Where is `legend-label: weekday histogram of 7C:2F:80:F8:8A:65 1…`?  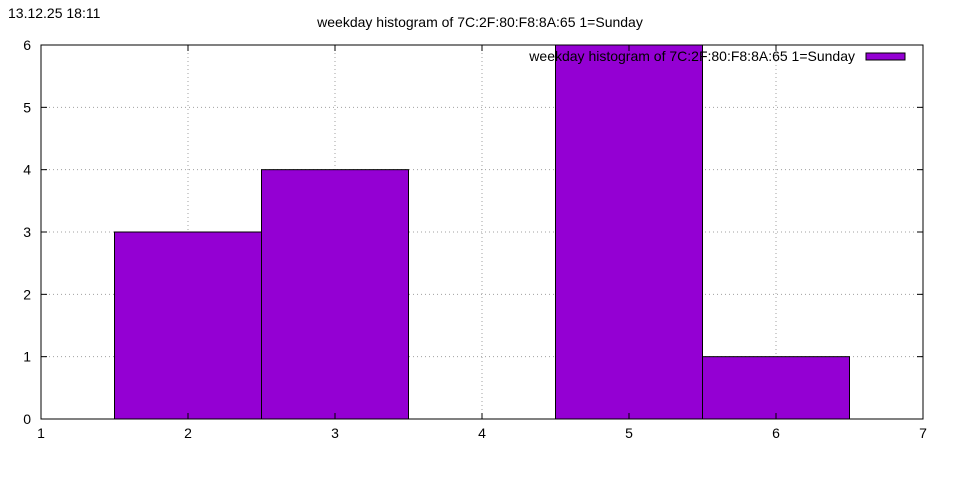 legend-label: weekday histogram of 7C:2F:80:F8:8A:65 1… is located at coordinates (691, 56).